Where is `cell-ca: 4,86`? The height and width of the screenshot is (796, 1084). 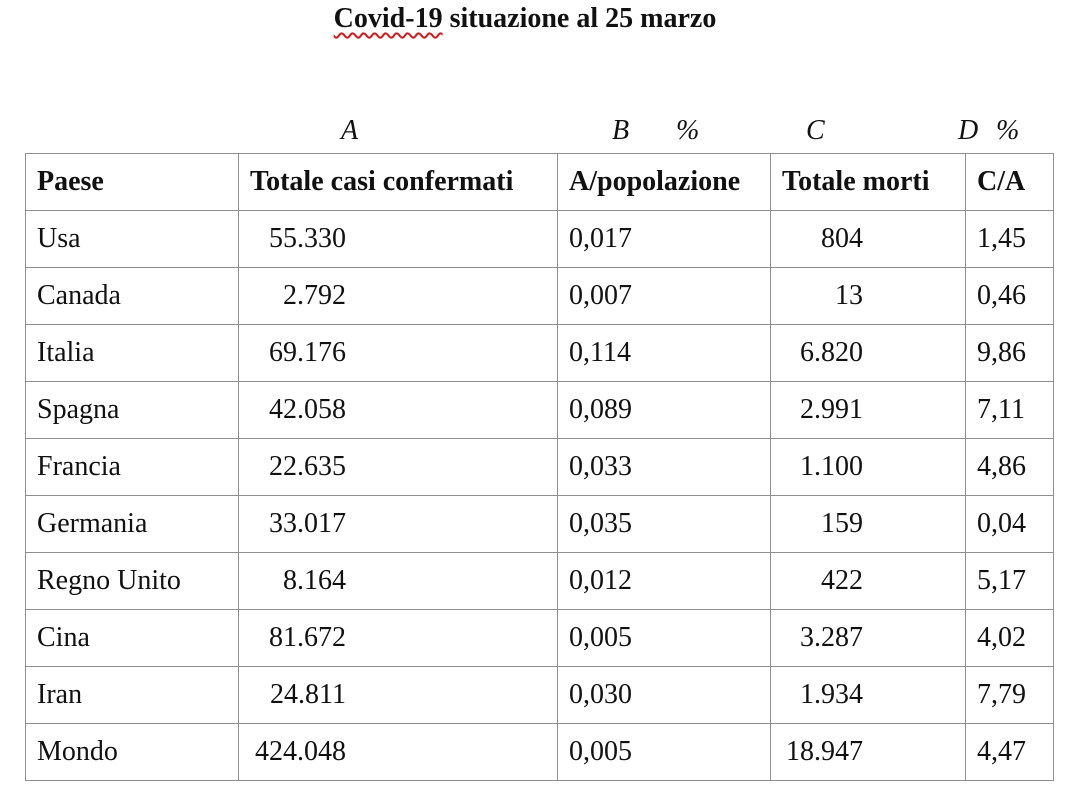
cell-ca: 4,86 is located at coordinates (1009, 467).